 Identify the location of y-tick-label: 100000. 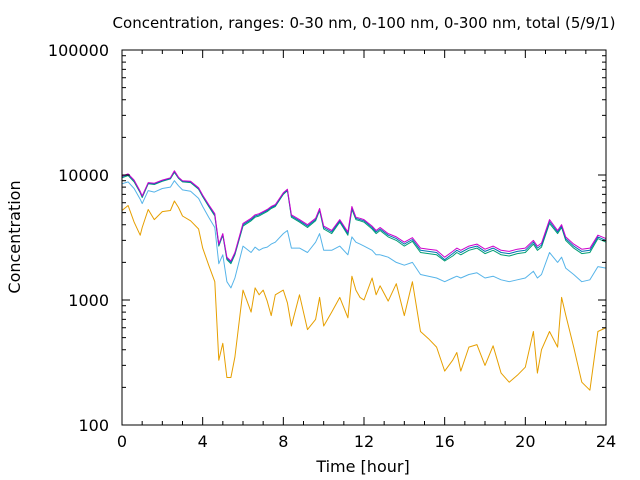
(78, 50).